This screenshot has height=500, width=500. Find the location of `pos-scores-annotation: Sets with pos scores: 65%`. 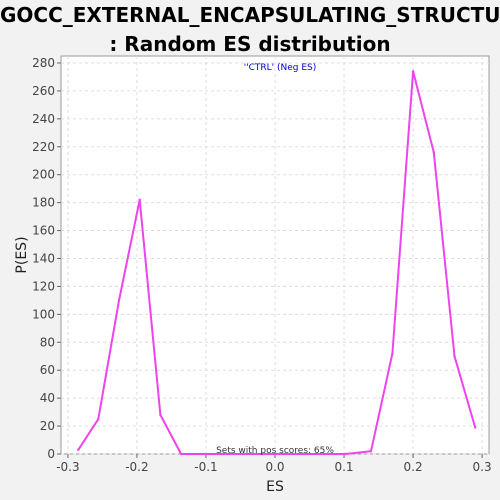

pos-scores-annotation: Sets with pos scores: 65% is located at coordinates (275, 451).